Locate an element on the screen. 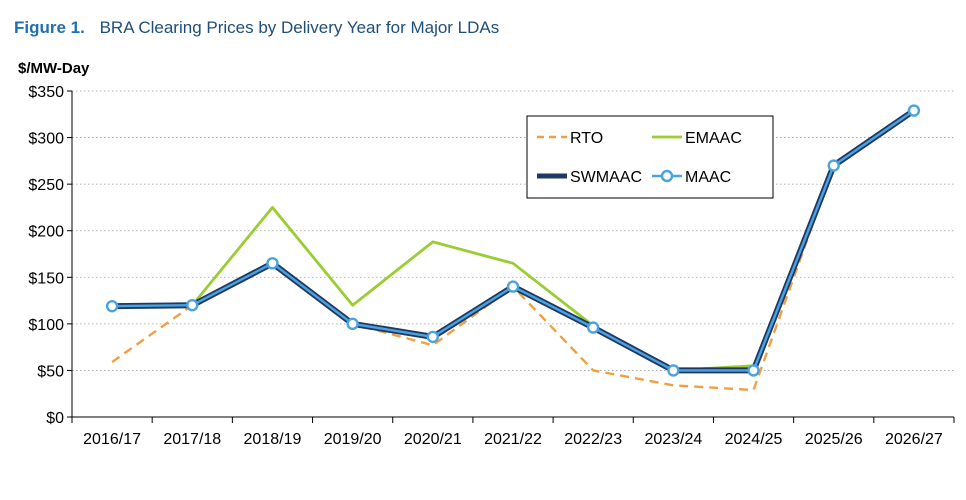  y-tick-label: $0 is located at coordinates (55, 418).